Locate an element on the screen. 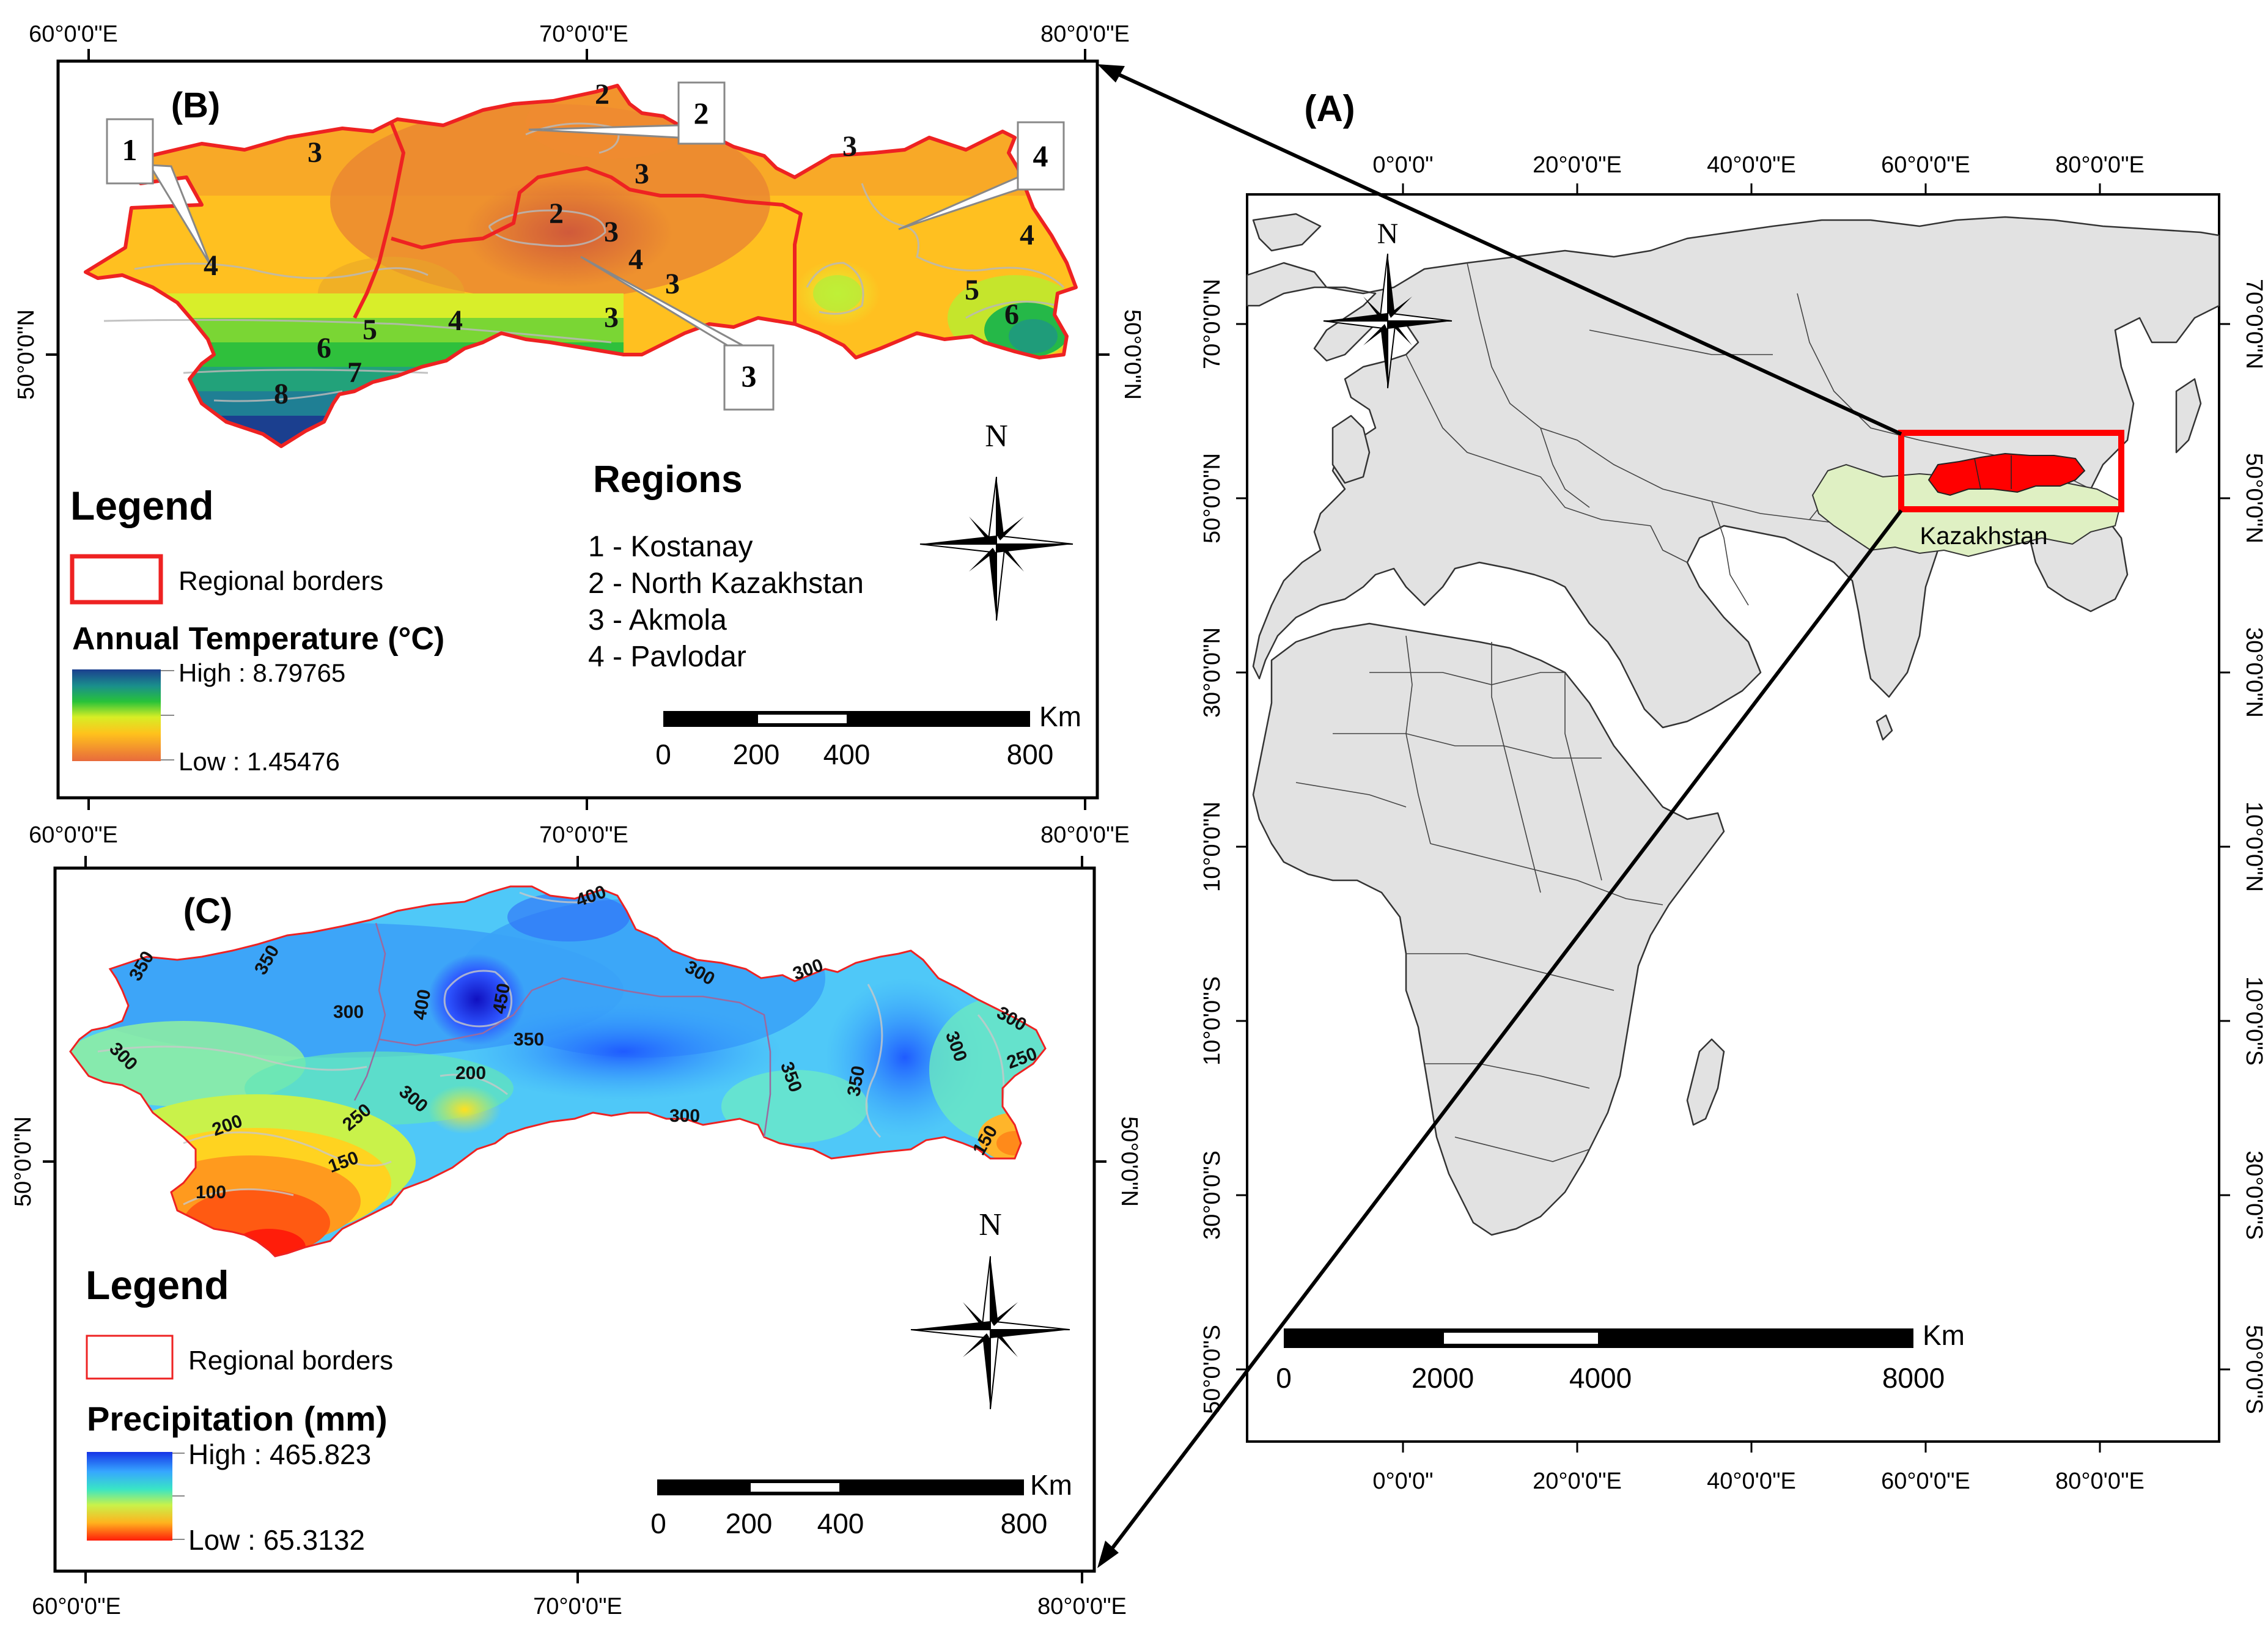 This screenshot has height=1628, width=2268. panel-b-scale-unit: Km is located at coordinates (1060, 716).